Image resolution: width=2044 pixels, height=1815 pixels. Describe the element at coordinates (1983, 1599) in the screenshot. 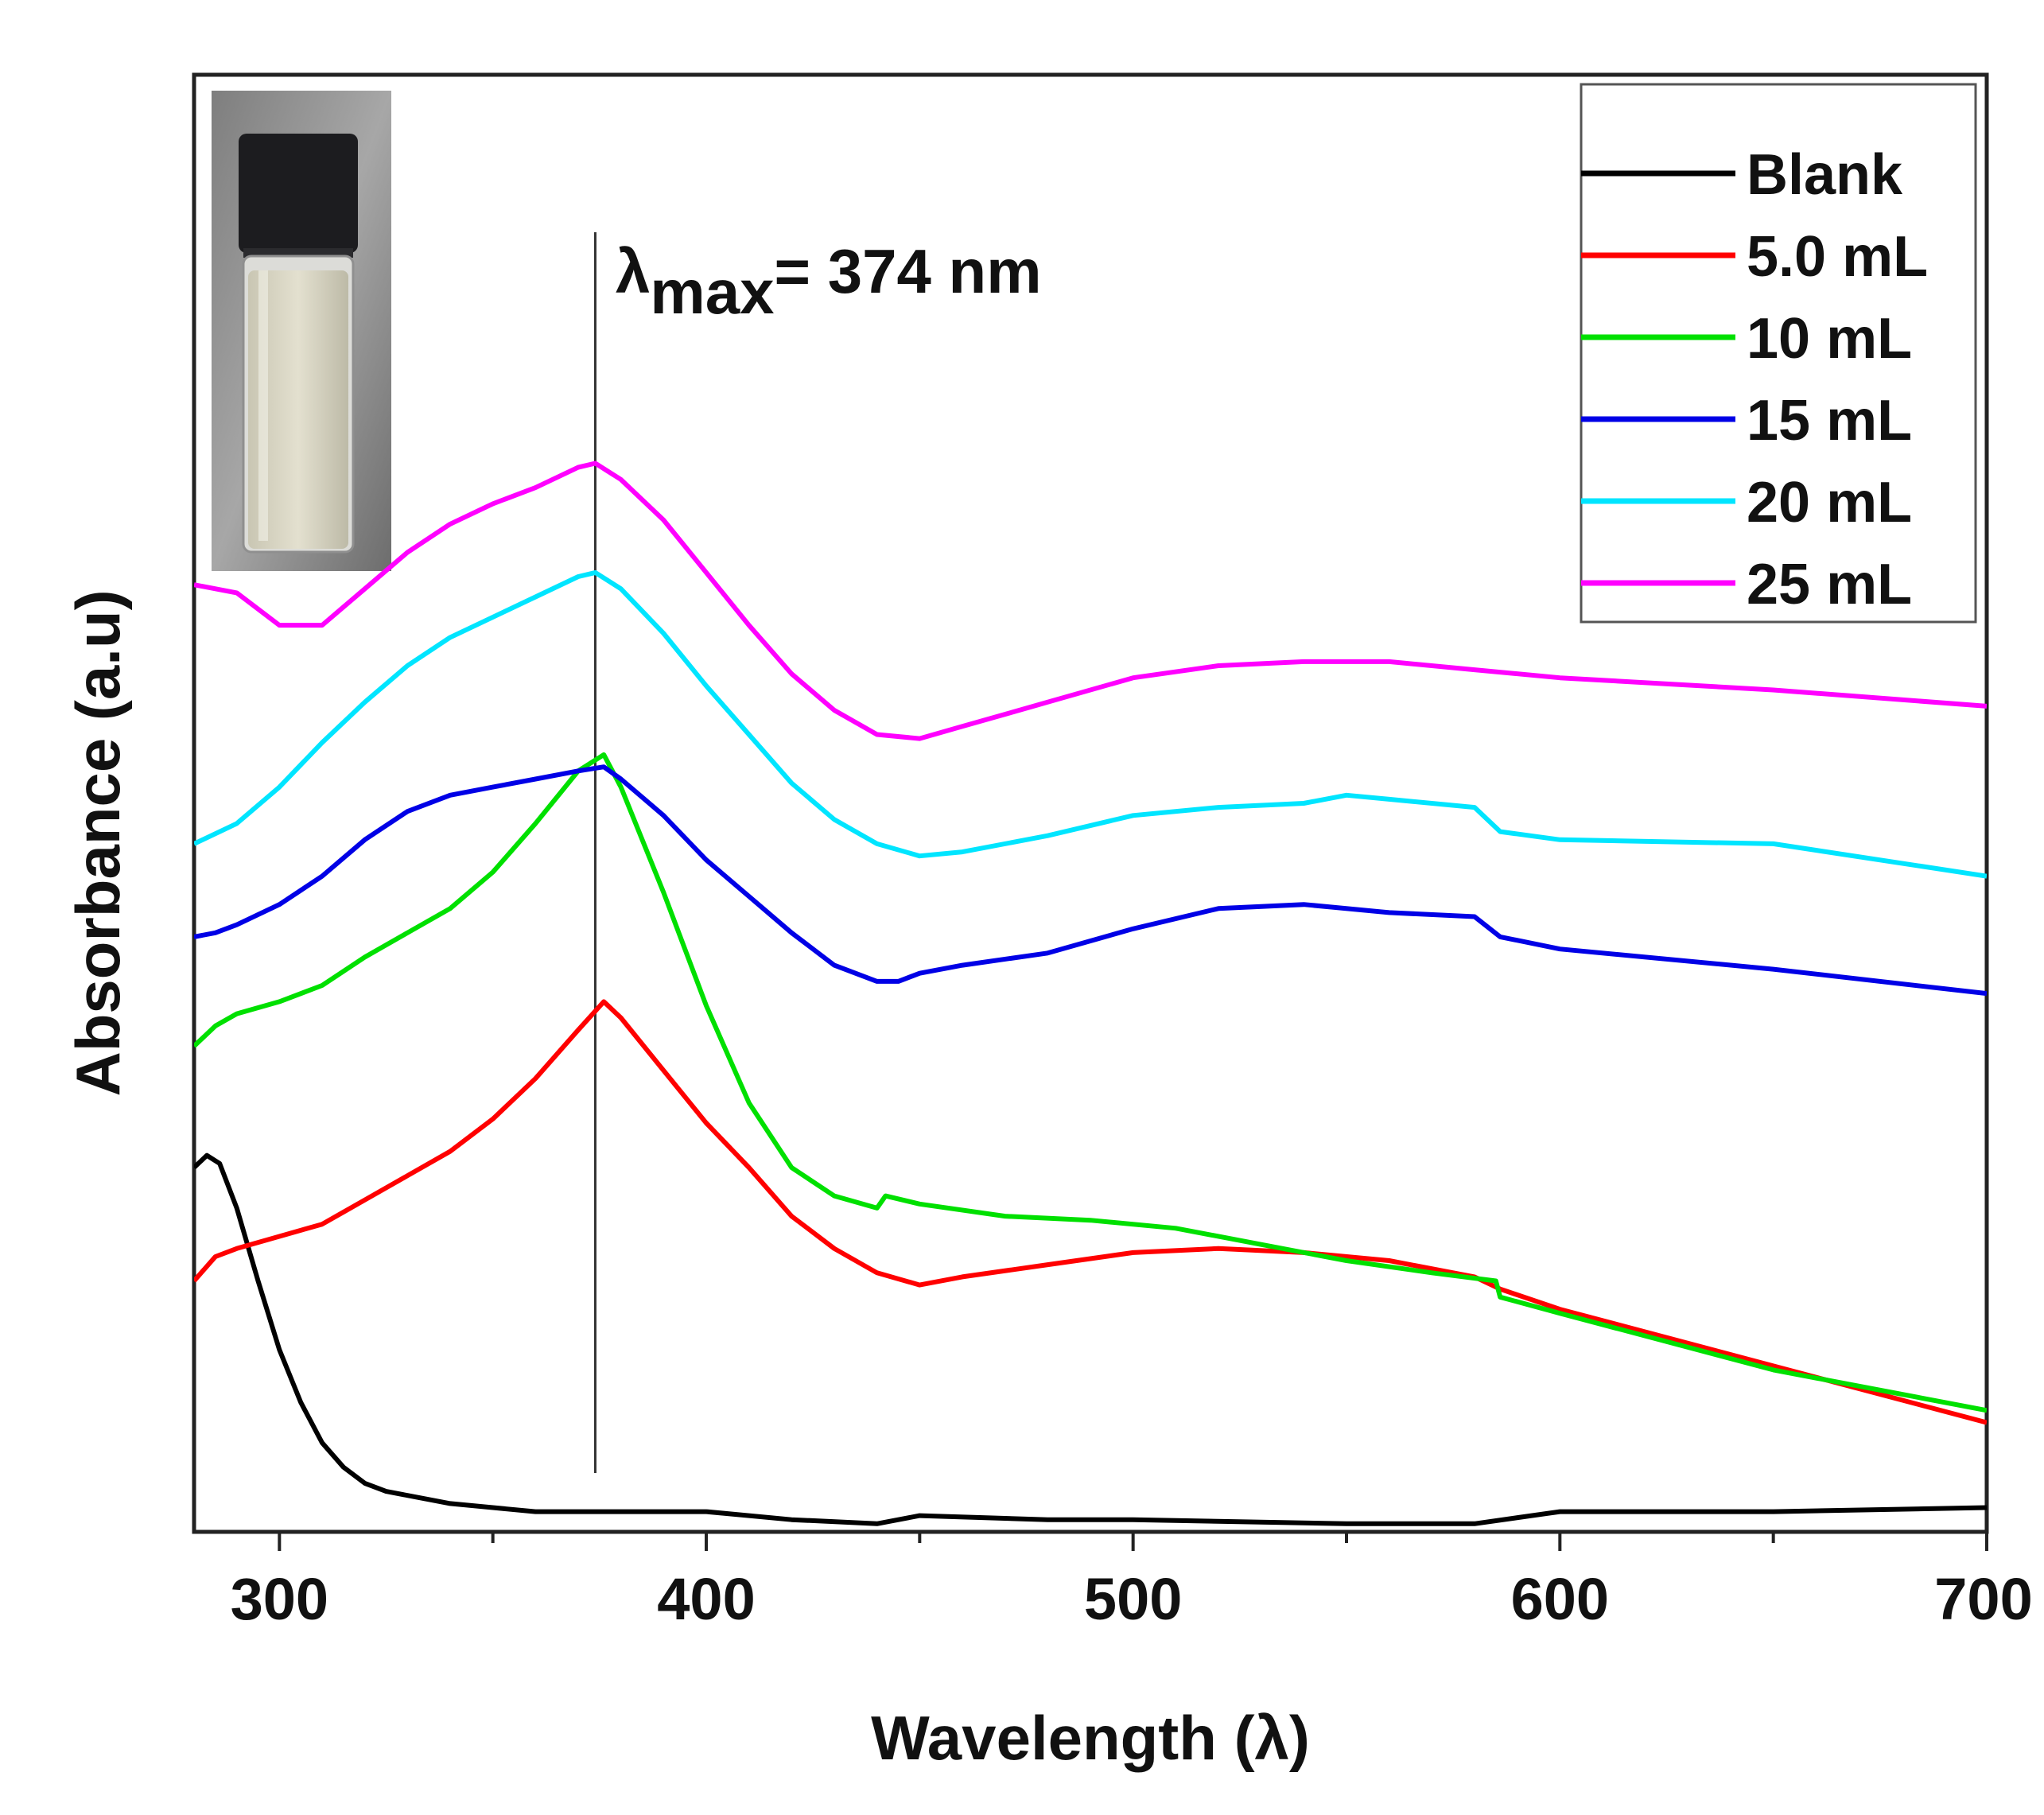

I see `x-tick-label: 700` at that location.